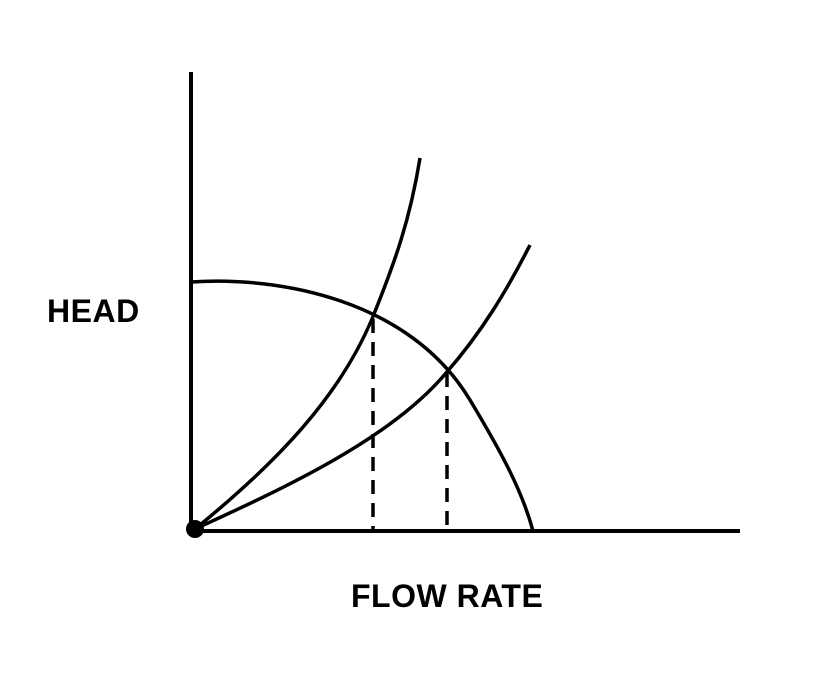  Describe the element at coordinates (447, 596) in the screenshot. I see `x-axis-label: FLOW RATE` at that location.